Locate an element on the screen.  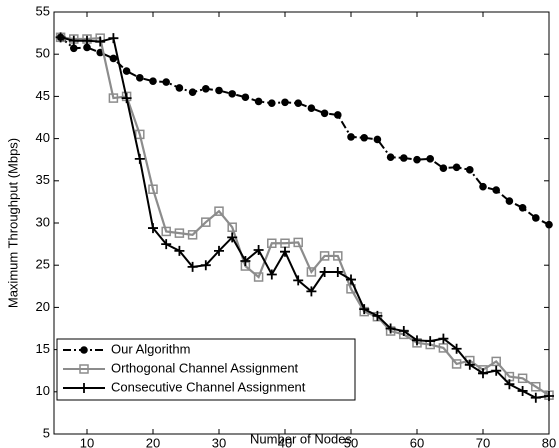
x-tick-label: 10 is located at coordinates (87, 441).